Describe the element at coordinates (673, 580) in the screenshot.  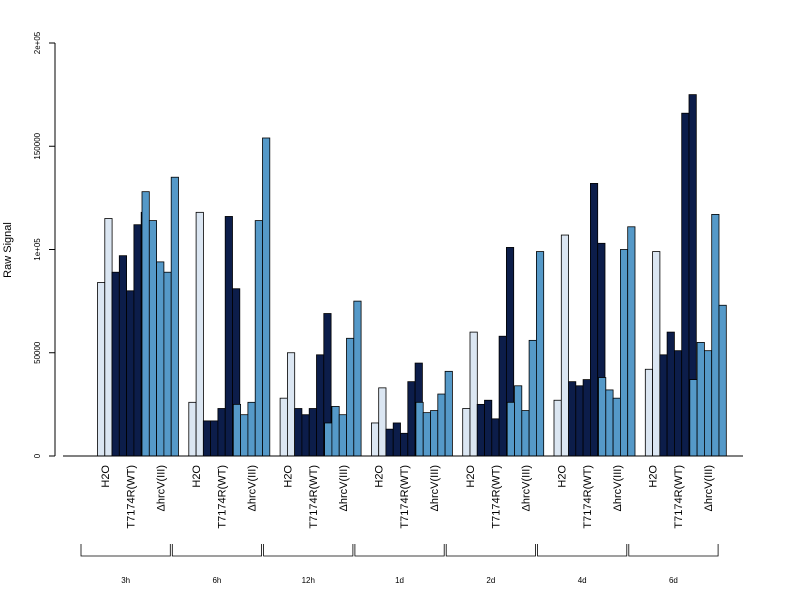
I see `time-label: 6d` at that location.